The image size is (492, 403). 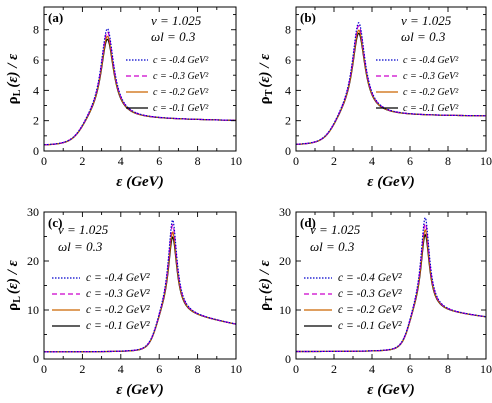 I want to click on y-axis-label: ρL (ε) / ε, so click(x=14, y=285).